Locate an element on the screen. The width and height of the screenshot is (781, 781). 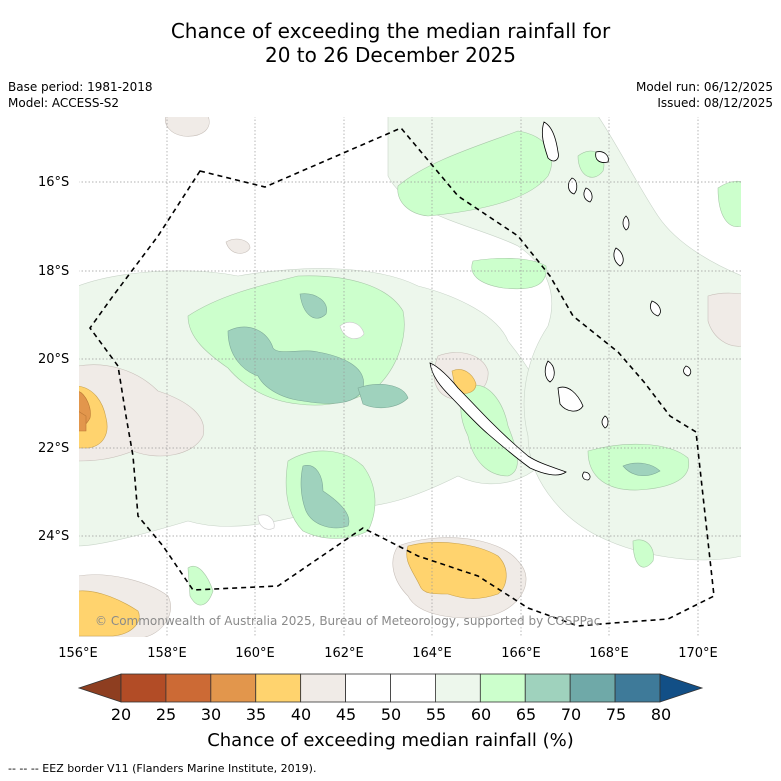
colorbar-tick-20: 20 is located at coordinates (121, 714).